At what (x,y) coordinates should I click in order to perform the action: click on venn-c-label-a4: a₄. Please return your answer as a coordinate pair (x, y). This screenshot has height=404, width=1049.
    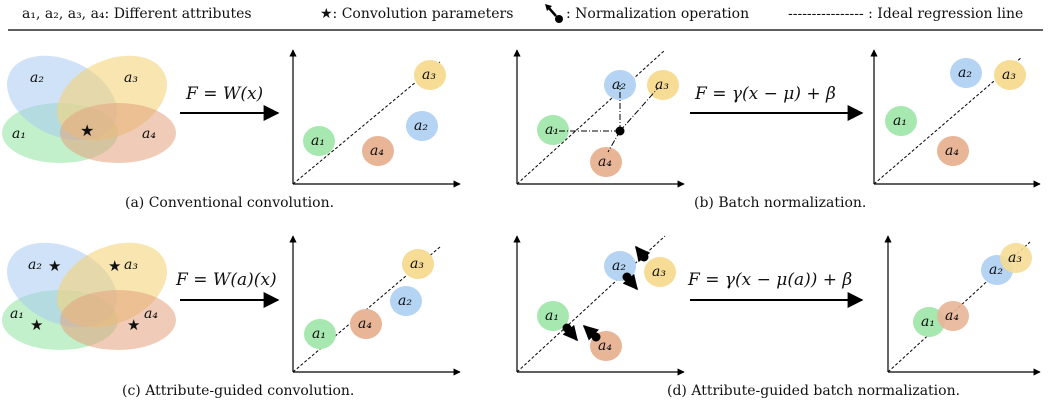
    Looking at the image, I should click on (151, 314).